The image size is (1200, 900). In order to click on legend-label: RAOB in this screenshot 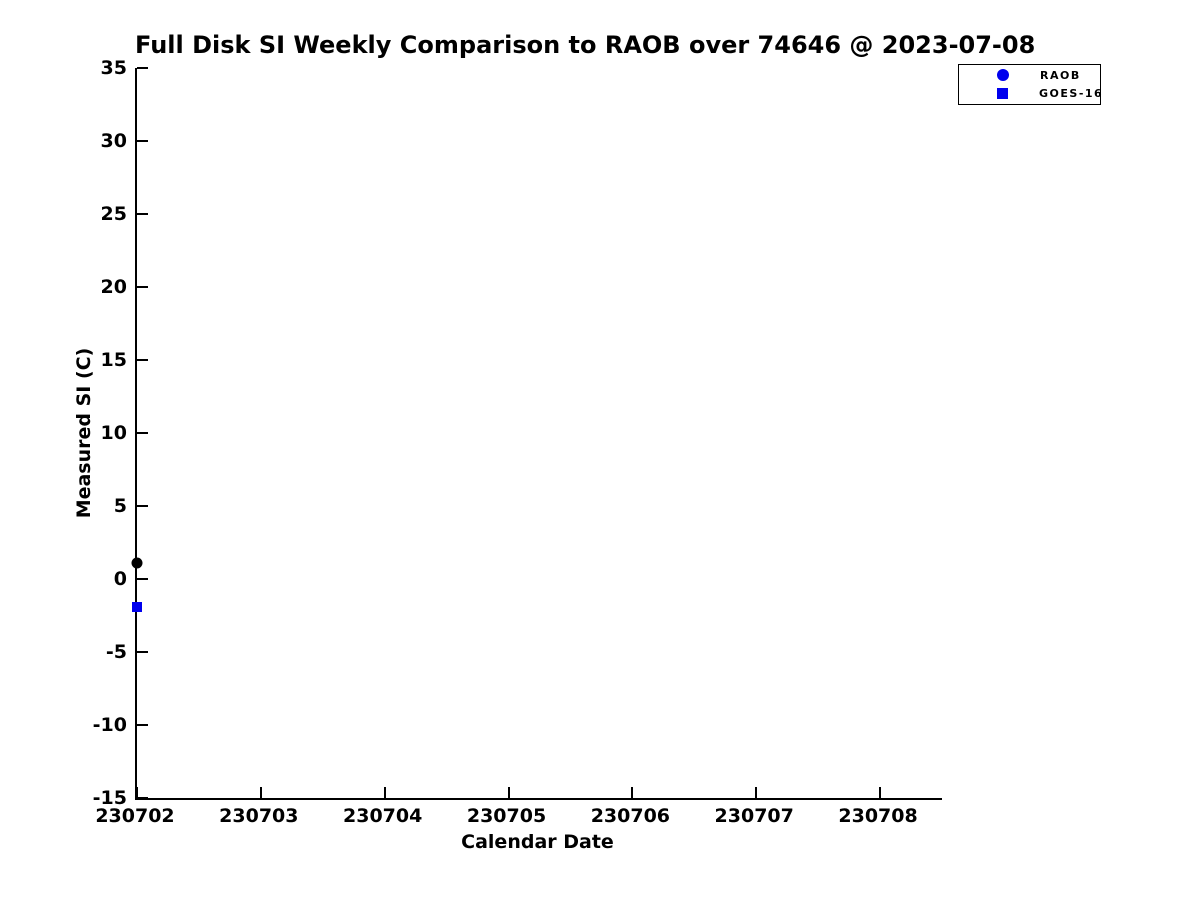, I will do `click(1060, 75)`.